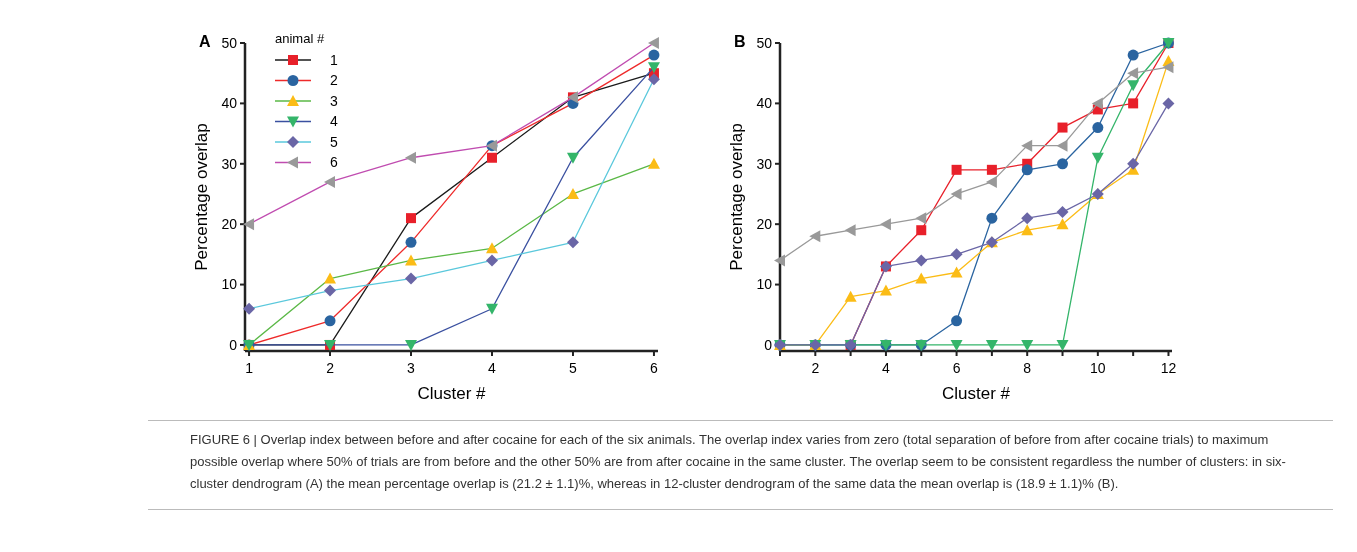 The image size is (1357, 552). I want to click on legend-label: 1, so click(334, 59).